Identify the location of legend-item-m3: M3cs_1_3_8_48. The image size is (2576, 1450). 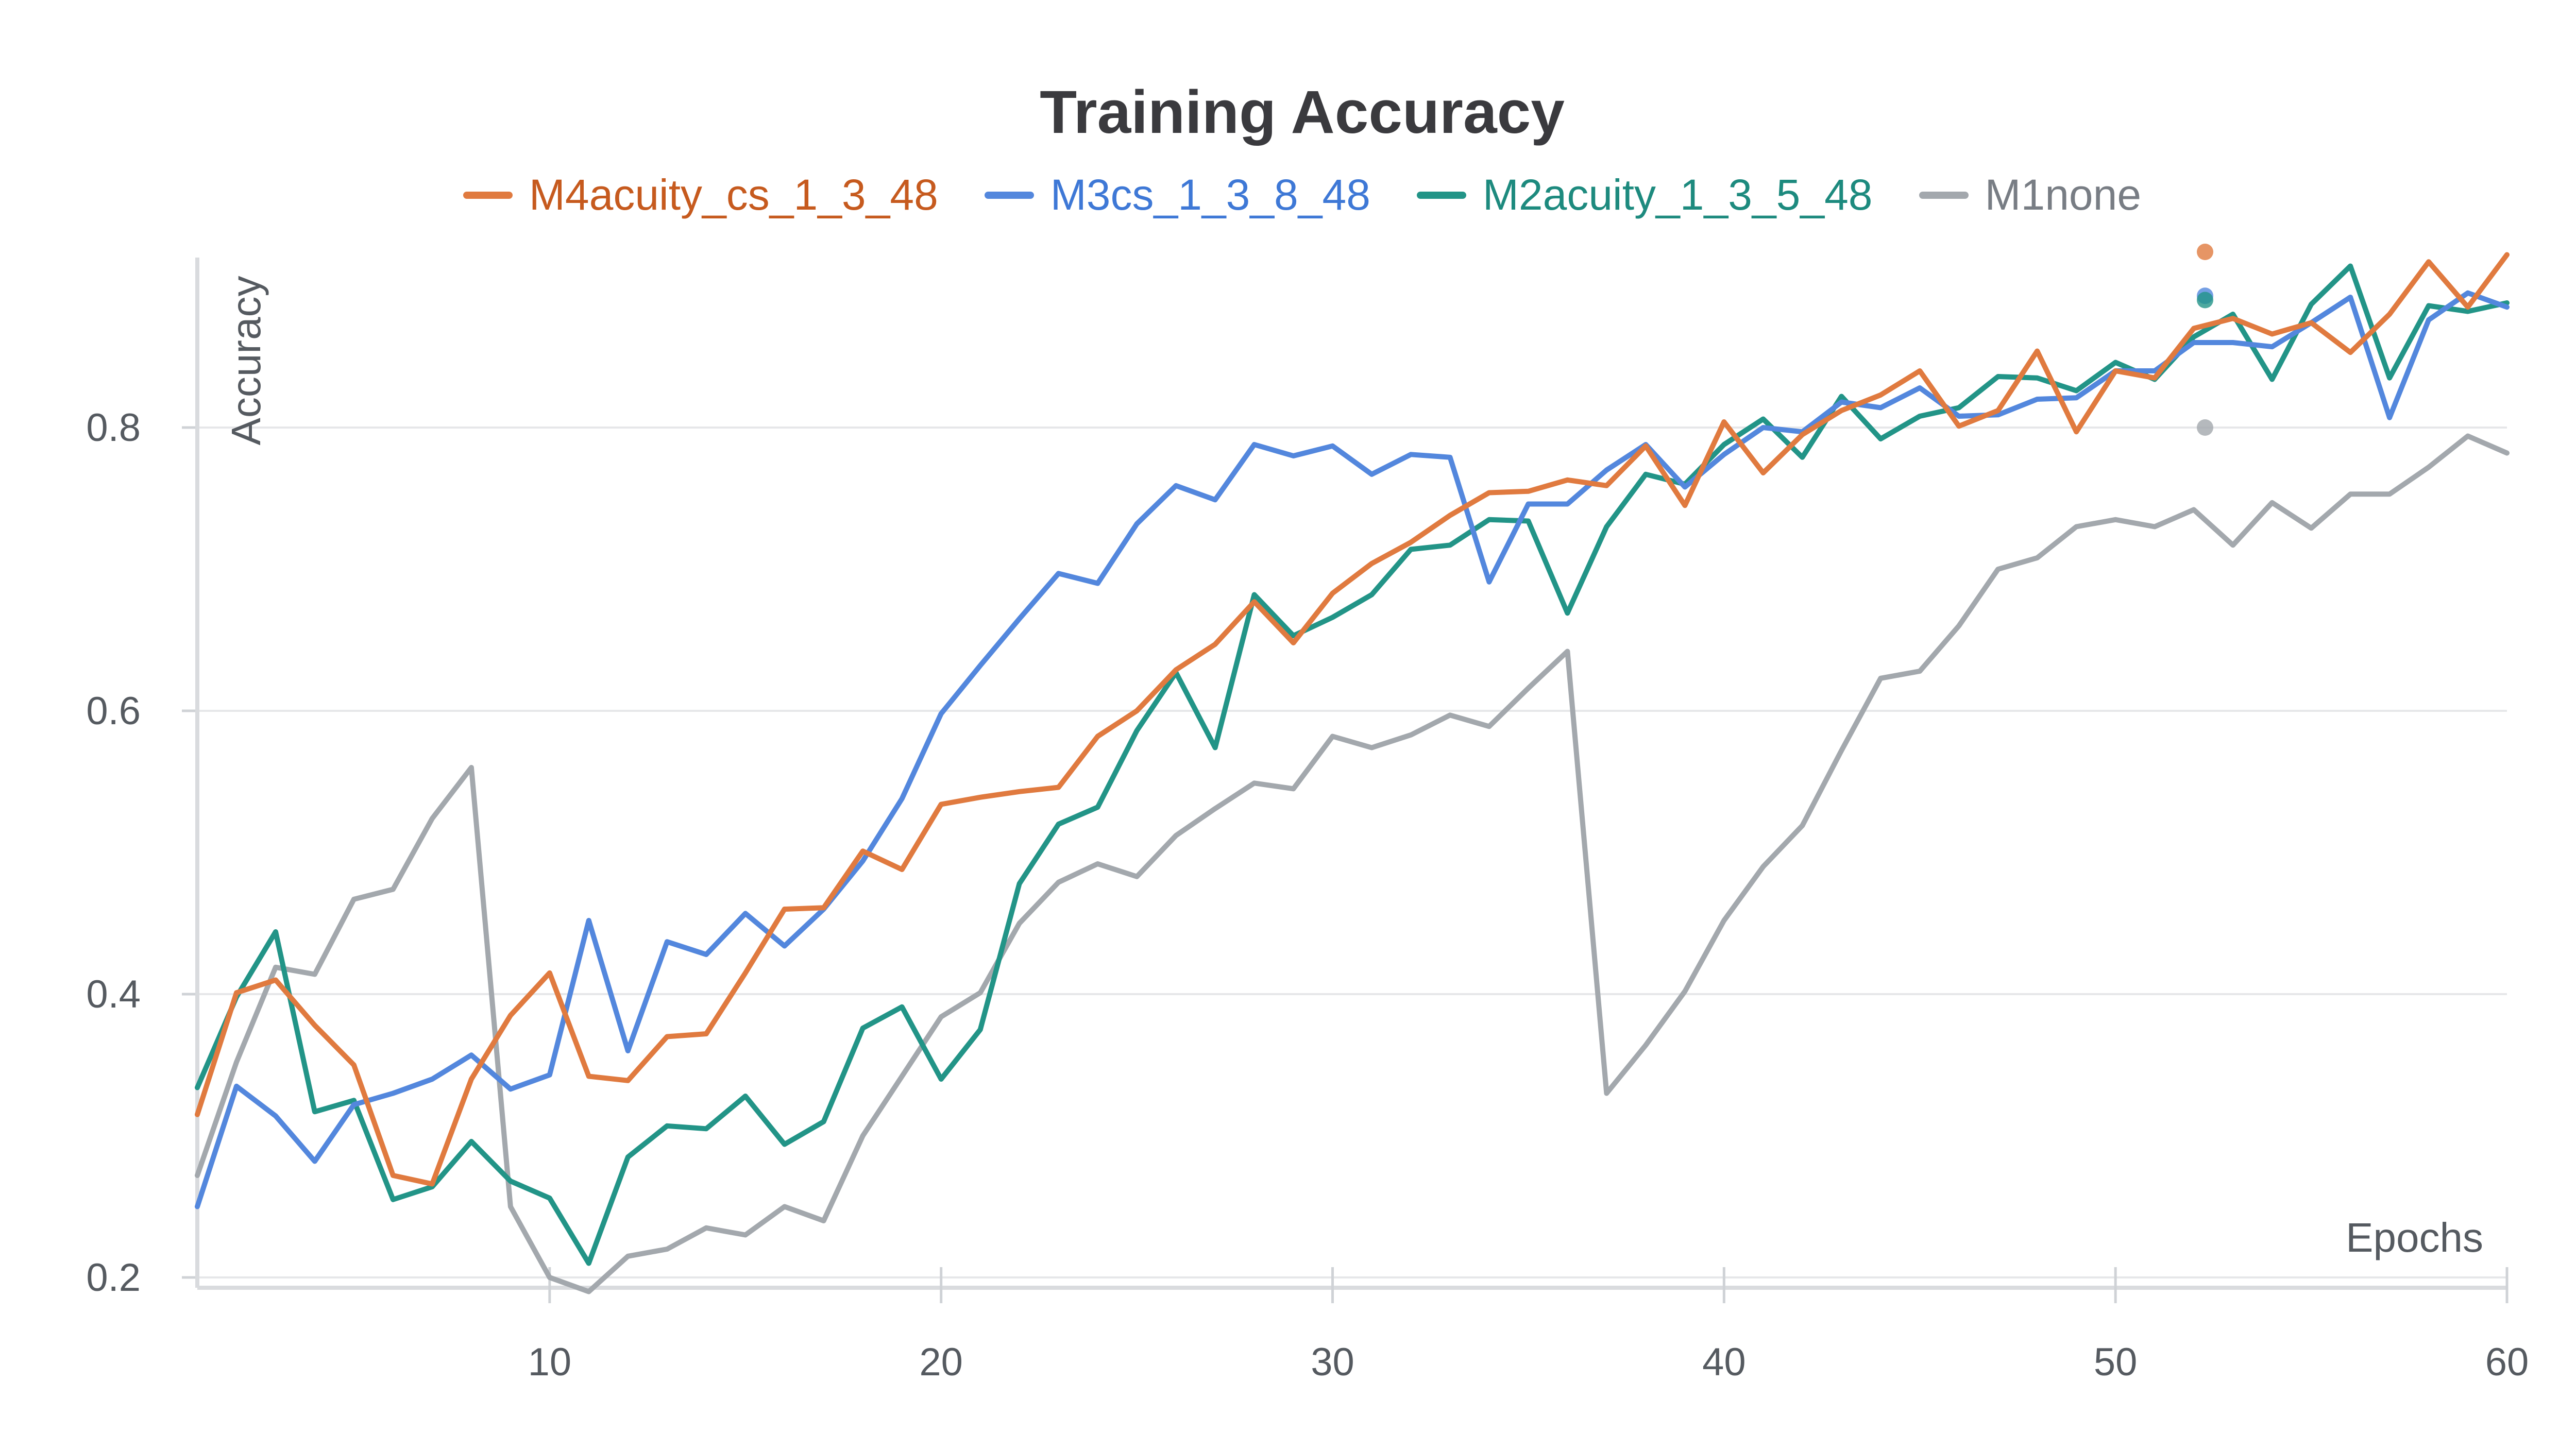
(1177, 195).